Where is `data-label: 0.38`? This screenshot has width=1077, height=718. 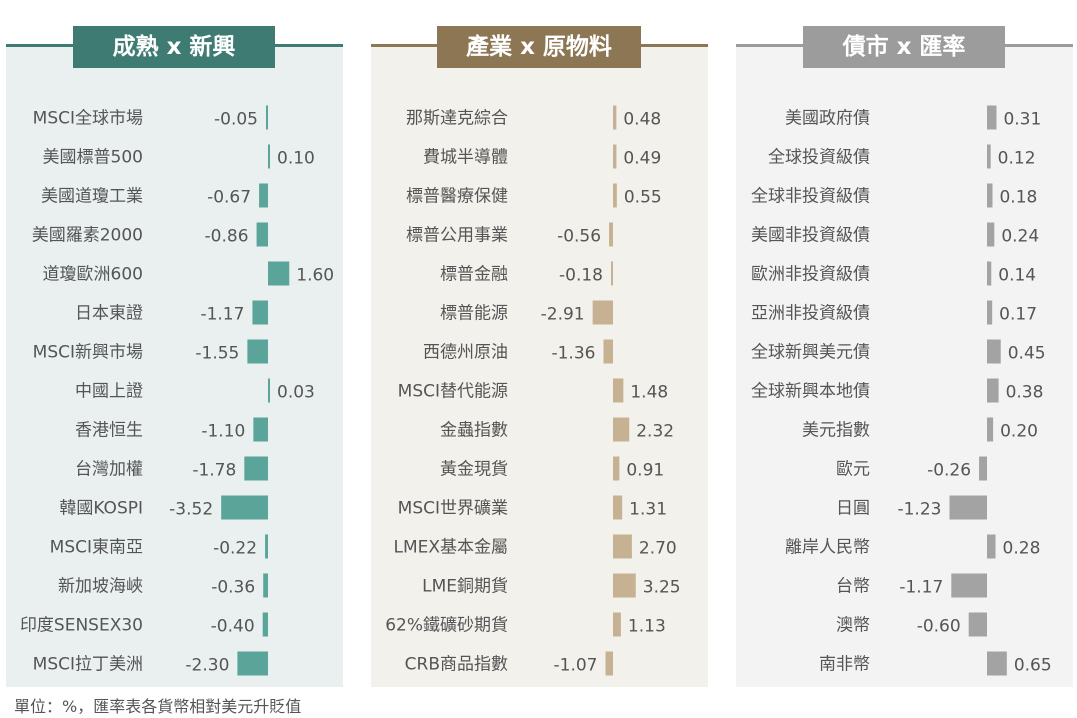
data-label: 0.38 is located at coordinates (1025, 393).